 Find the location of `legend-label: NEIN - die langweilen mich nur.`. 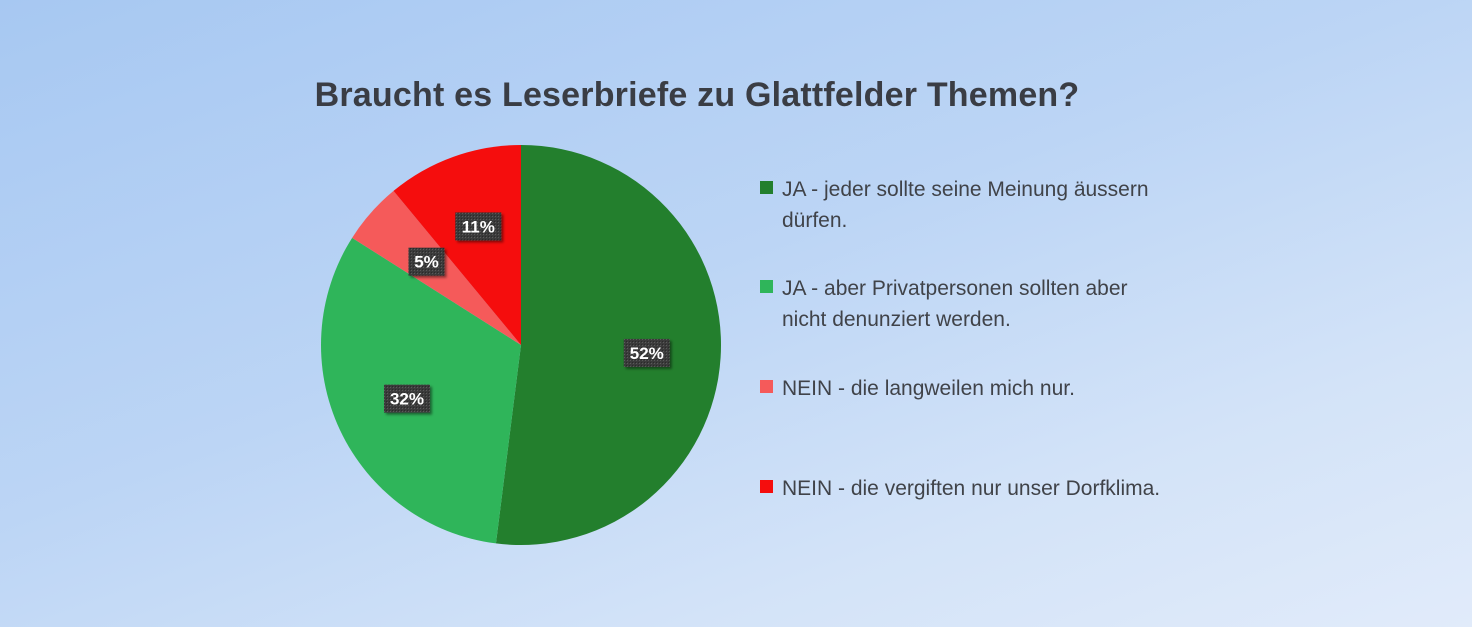

legend-label: NEIN - die langweilen mich nur. is located at coordinates (928, 388).